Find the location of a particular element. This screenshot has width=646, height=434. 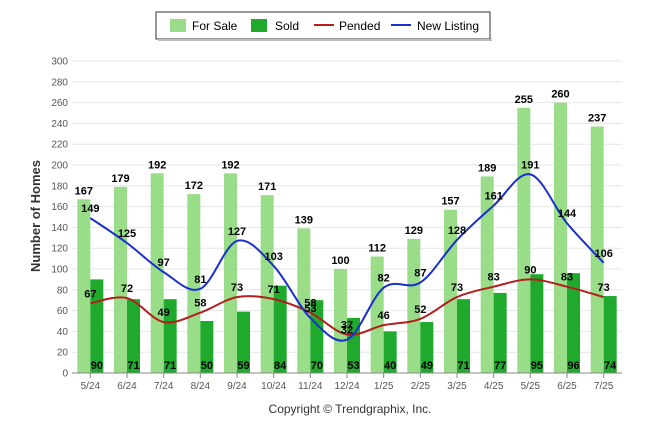

label-sold: 53 is located at coordinates (353, 366).